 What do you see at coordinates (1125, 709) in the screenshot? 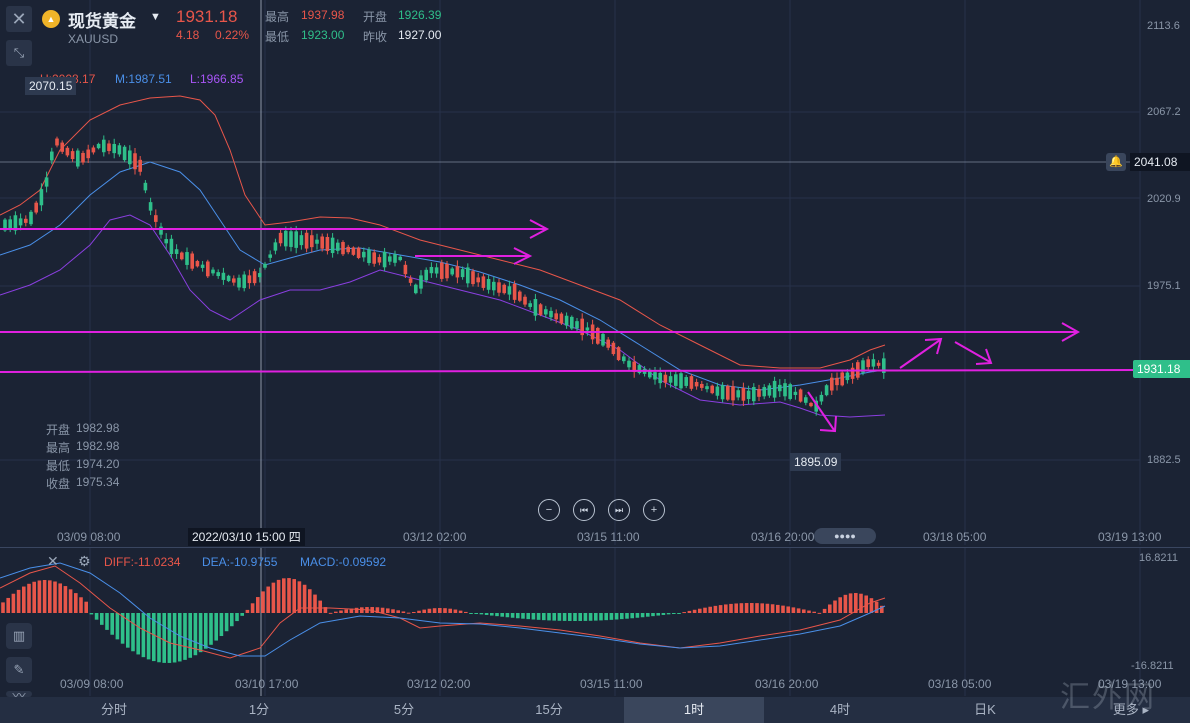
I see `more-label: 更多` at bounding box center [1125, 709].